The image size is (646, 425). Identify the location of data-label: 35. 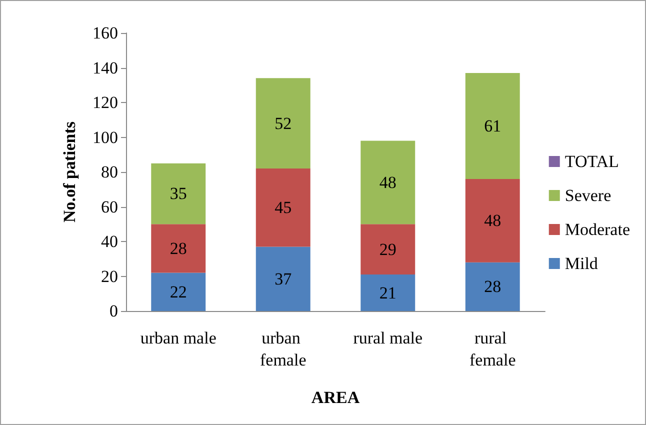
(178, 194).